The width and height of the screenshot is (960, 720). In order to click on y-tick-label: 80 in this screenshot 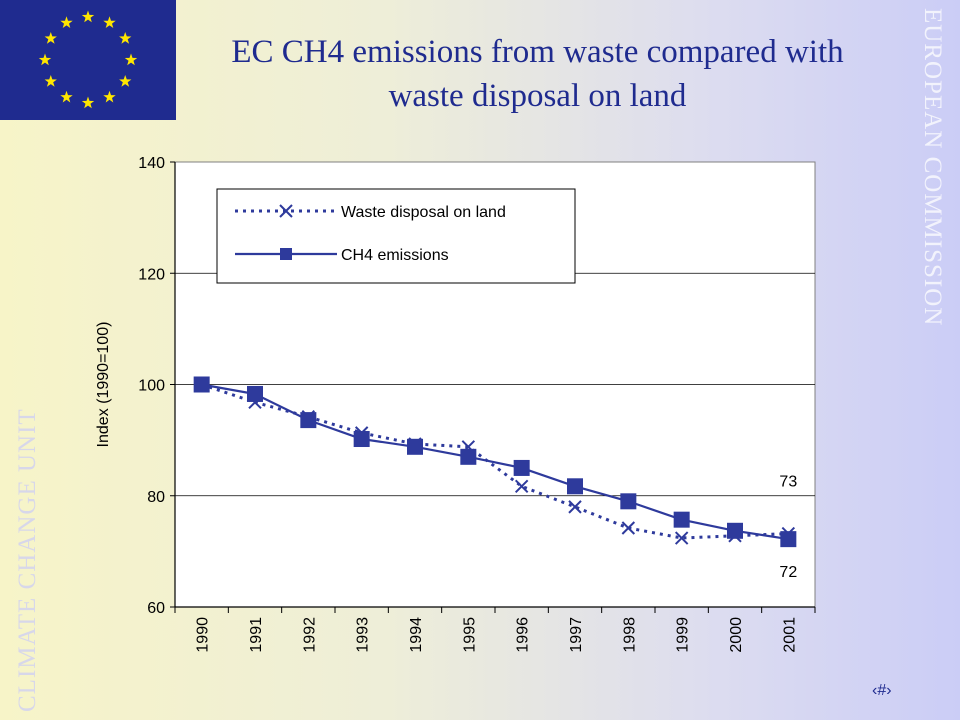, I will do `click(156, 497)`.